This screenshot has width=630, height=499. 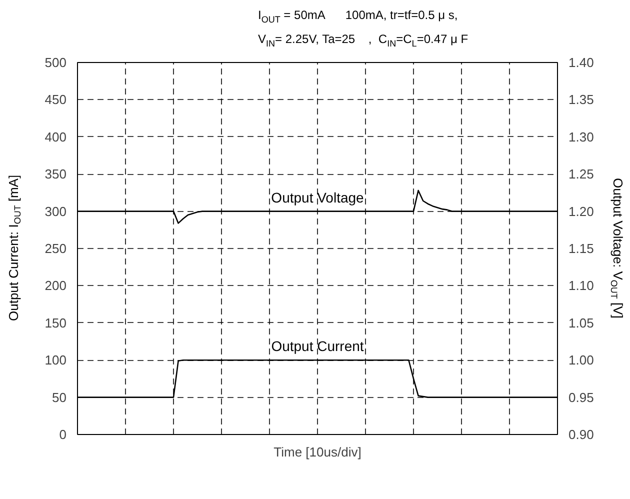 I want to click on y2-tick-label: 1.15, so click(x=581, y=248).